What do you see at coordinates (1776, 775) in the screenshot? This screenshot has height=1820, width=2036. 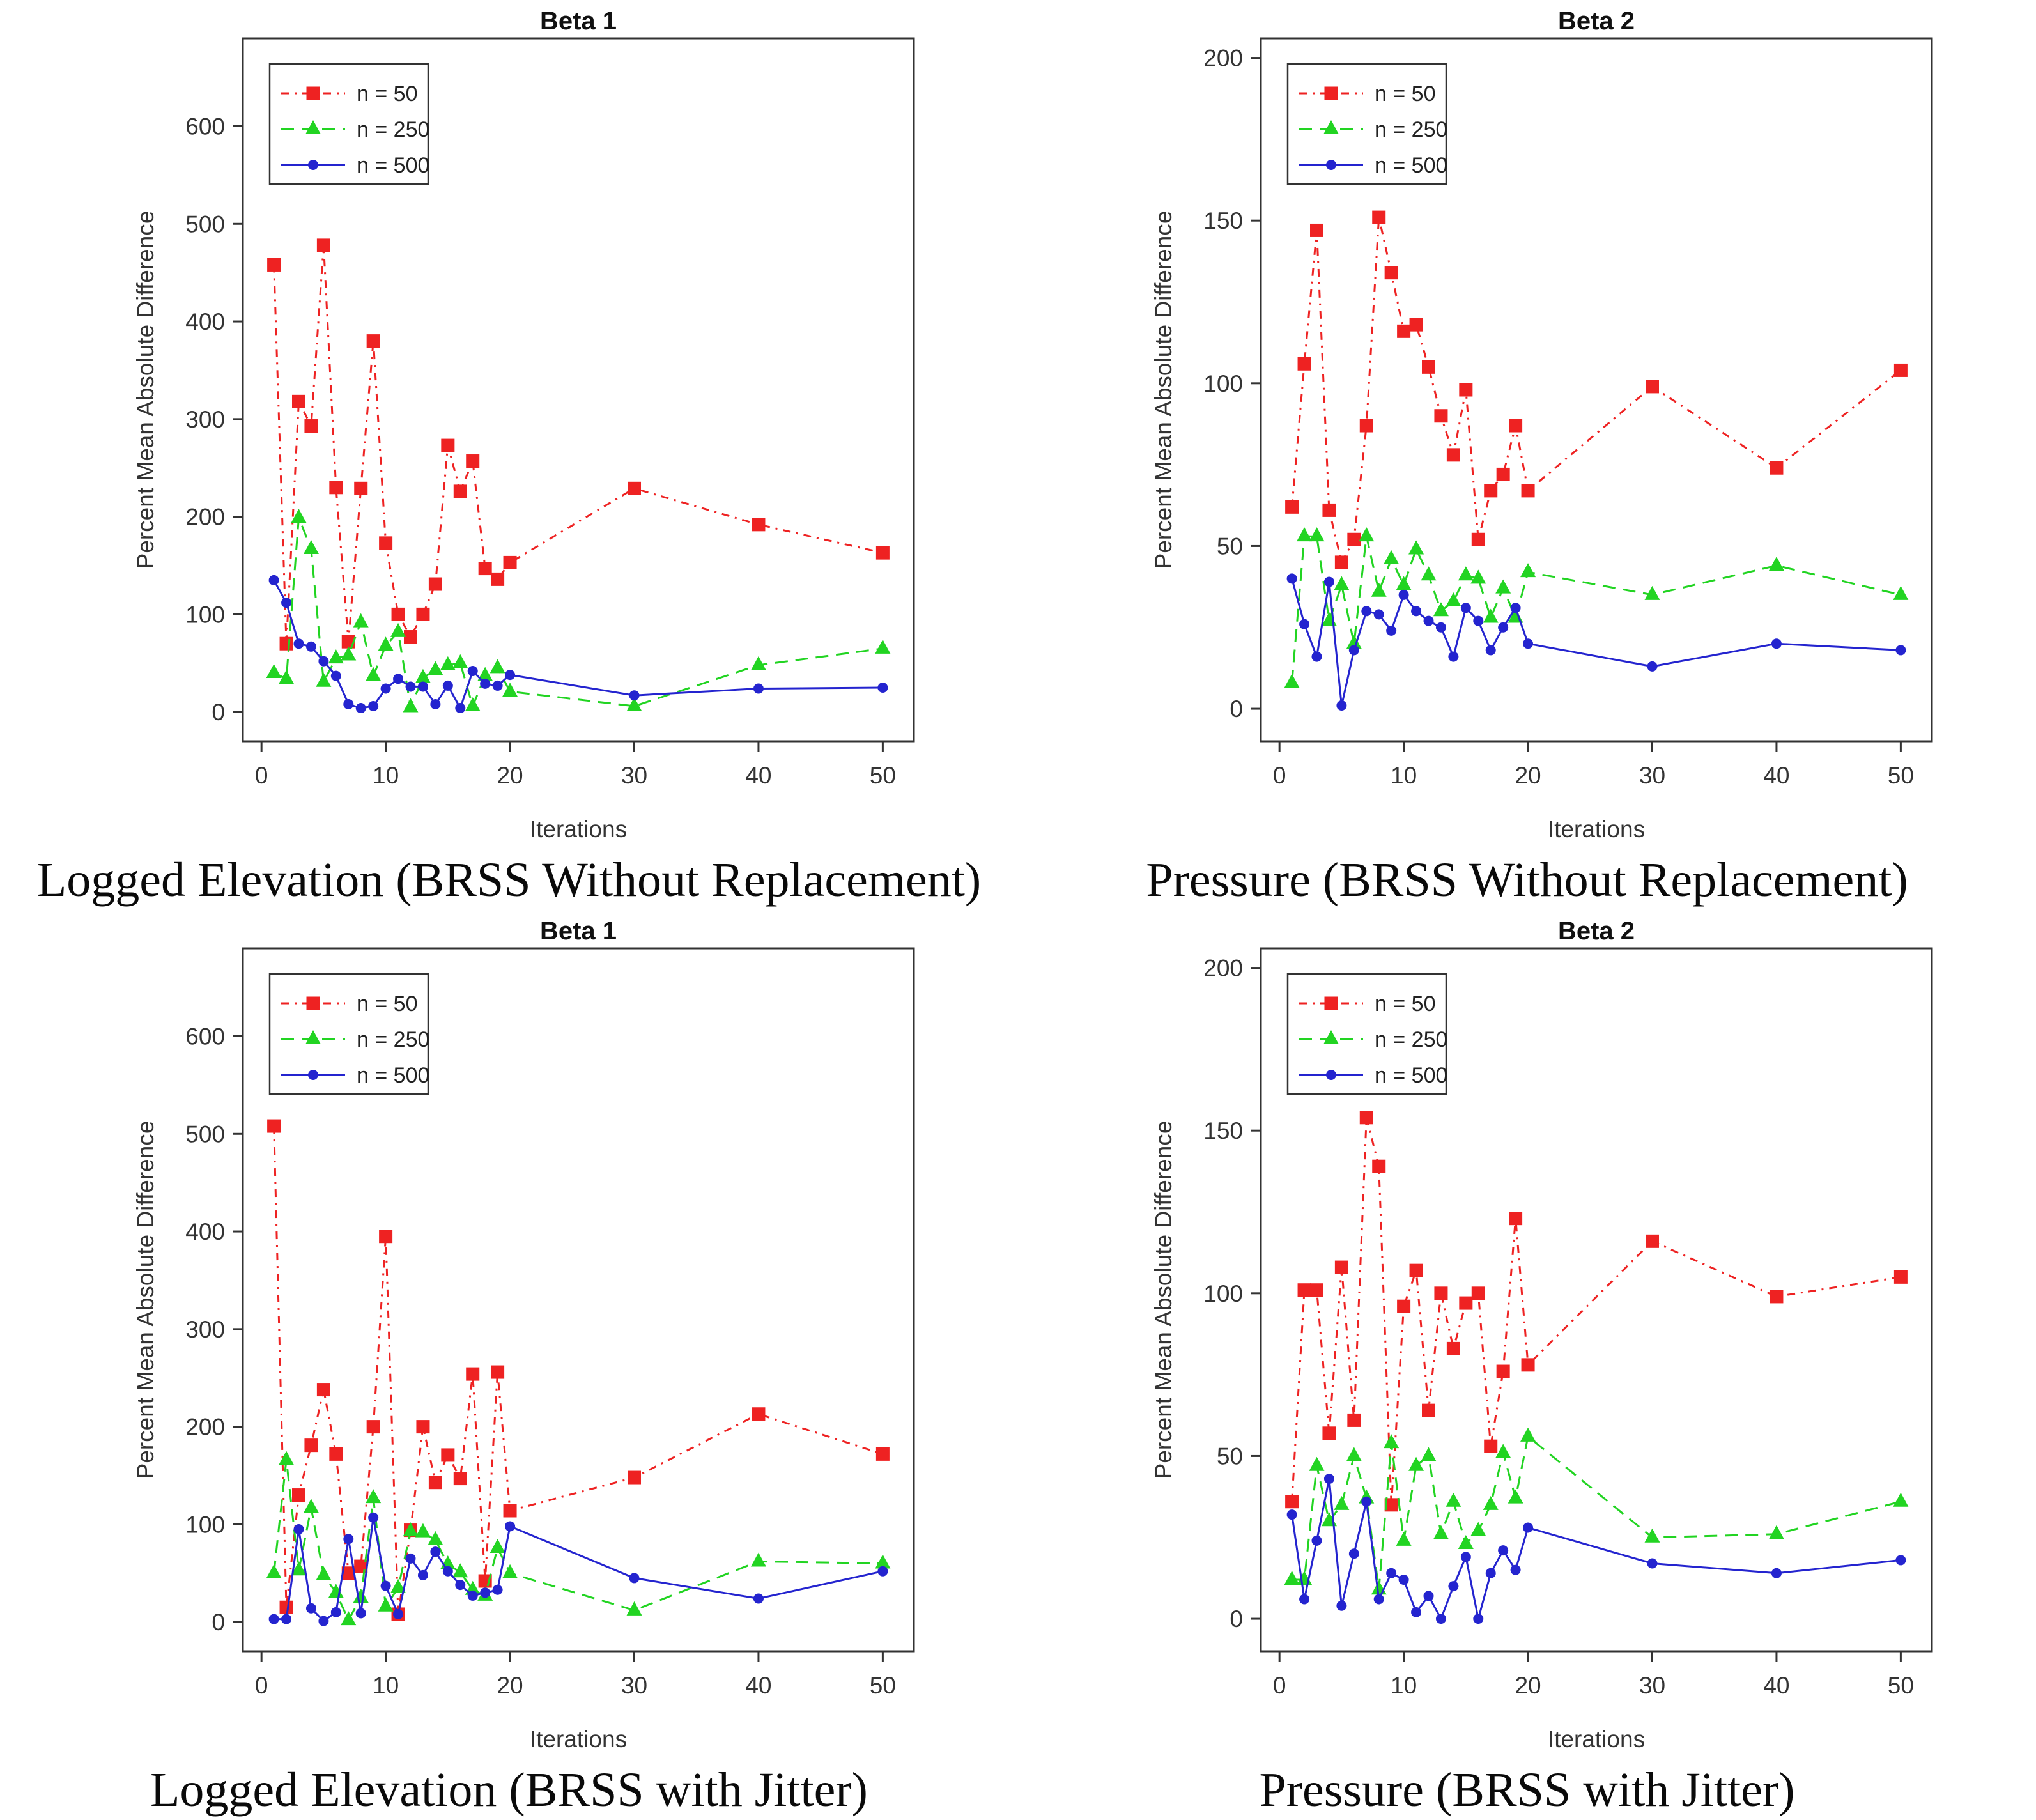 I see `x-tick-label: 40` at bounding box center [1776, 775].